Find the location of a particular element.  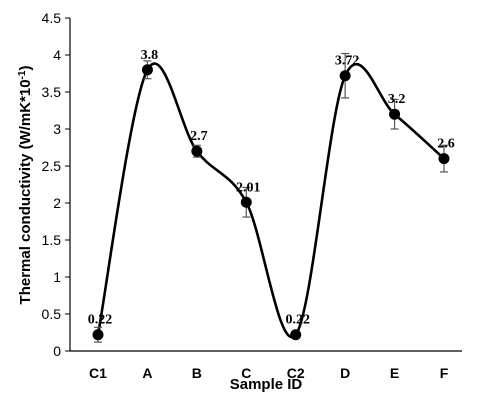

x-tick-label: C is located at coordinates (246, 373).